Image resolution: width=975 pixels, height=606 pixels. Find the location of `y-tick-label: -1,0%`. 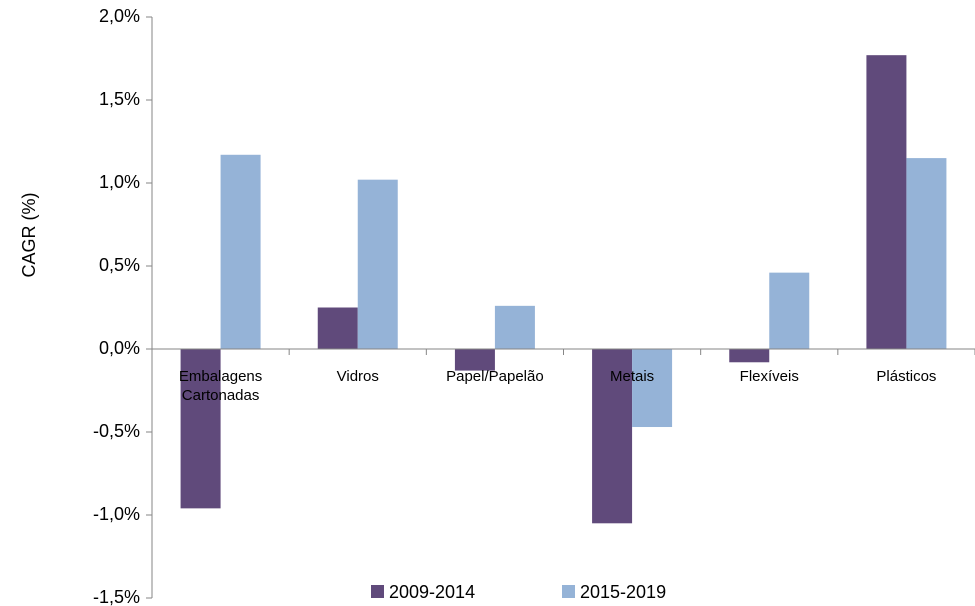

y-tick-label: -1,0% is located at coordinates (116, 514).